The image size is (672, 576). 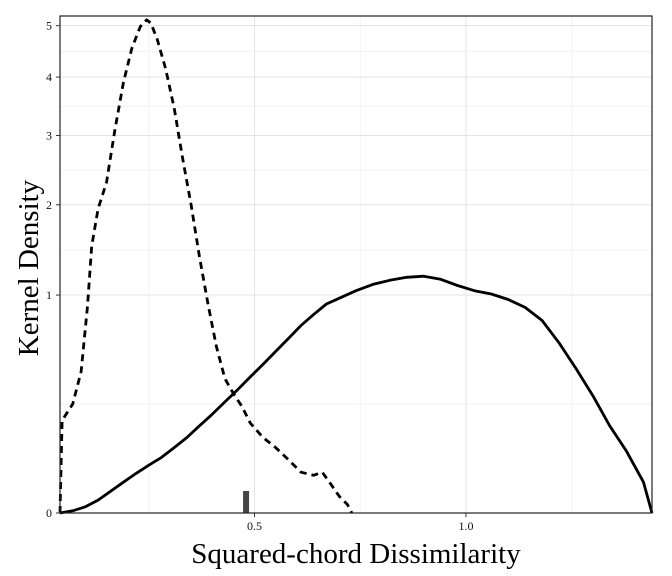 I want to click on x-axis-title: Squared-chord Dissimilarity, so click(x=356, y=554).